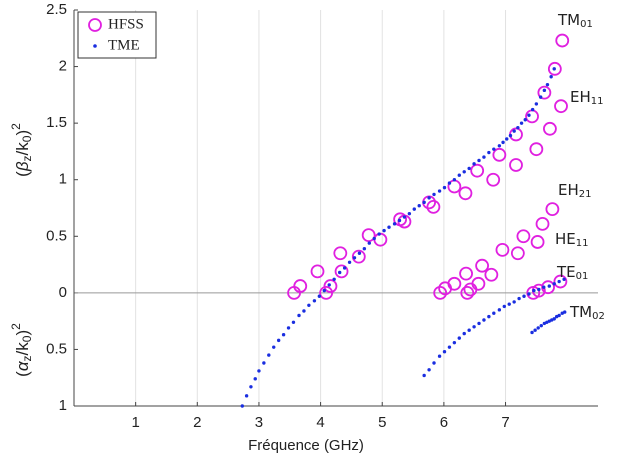 Image resolution: width=620 pixels, height=453 pixels. I want to click on y-tick-label: 2.5, so click(56, 9).